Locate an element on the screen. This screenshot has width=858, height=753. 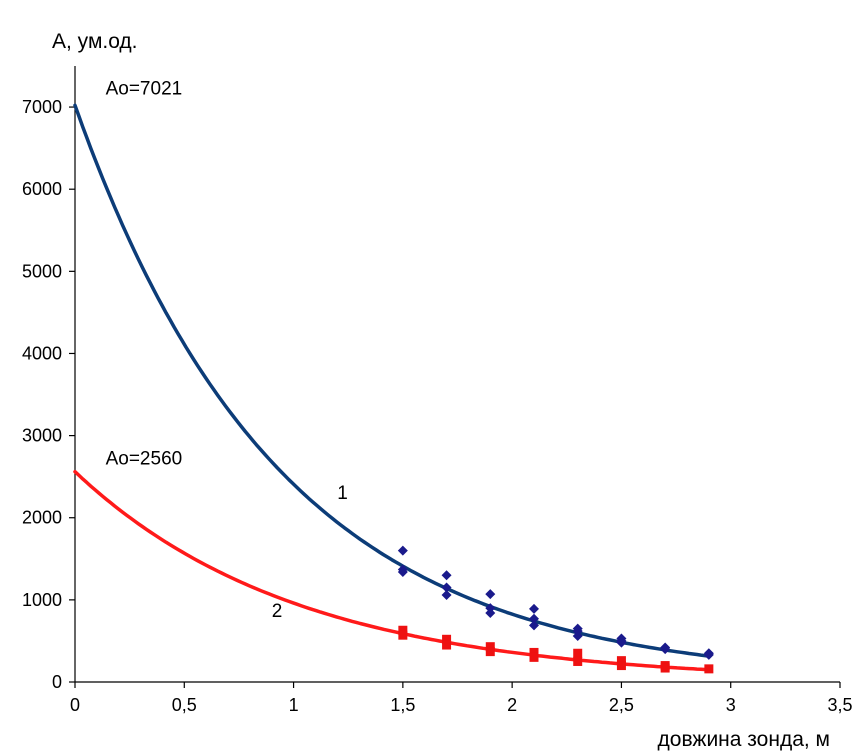
annotation: Ao=7021 is located at coordinates (144, 89).